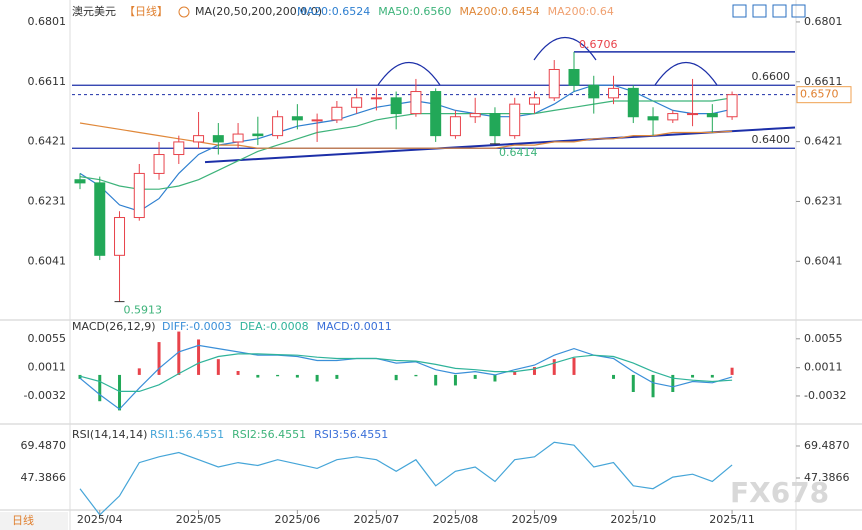  What do you see at coordinates (633, 519) in the screenshot?
I see `x-tick-label: 2025/10` at bounding box center [633, 519].